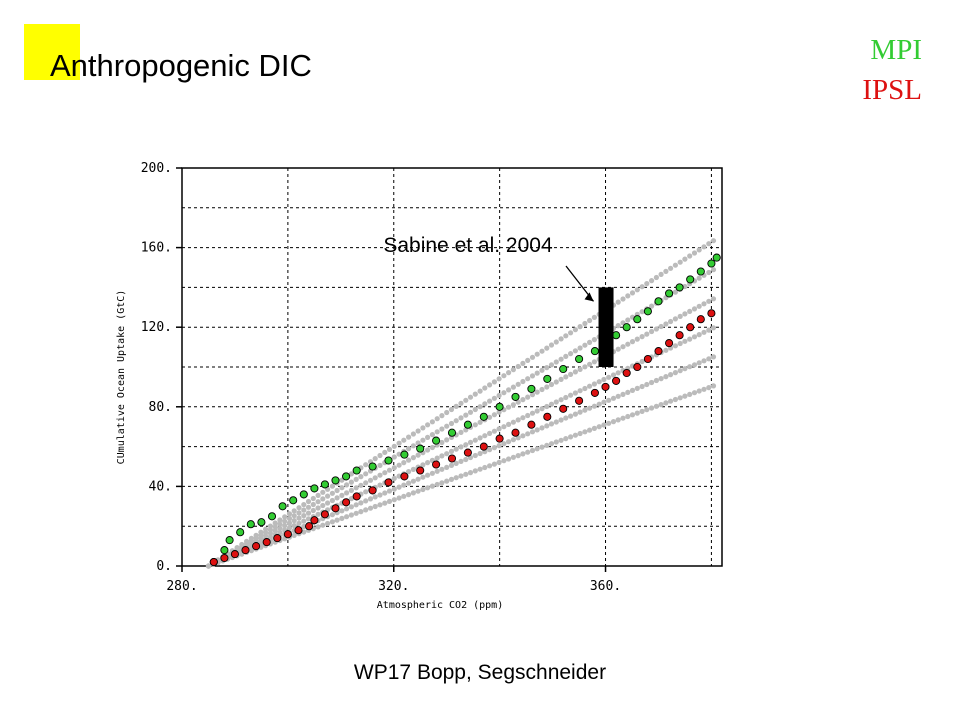  What do you see at coordinates (480, 672) in the screenshot?
I see `footer-credit: WP17 Bopp, Segschneider` at bounding box center [480, 672].